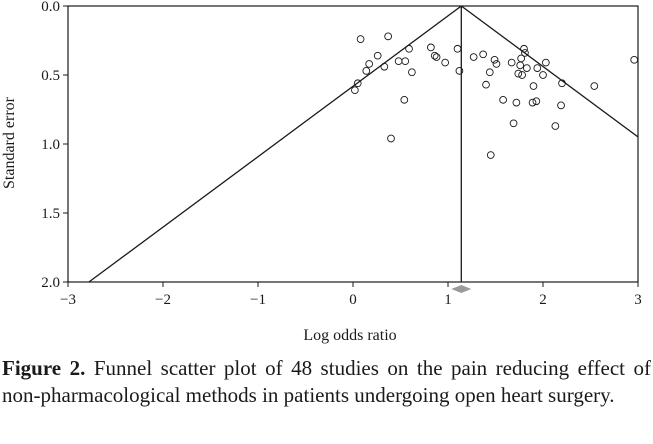 This screenshot has height=444, width=653. What do you see at coordinates (50, 283) in the screenshot?
I see `y-tick-label: 2.0` at bounding box center [50, 283].